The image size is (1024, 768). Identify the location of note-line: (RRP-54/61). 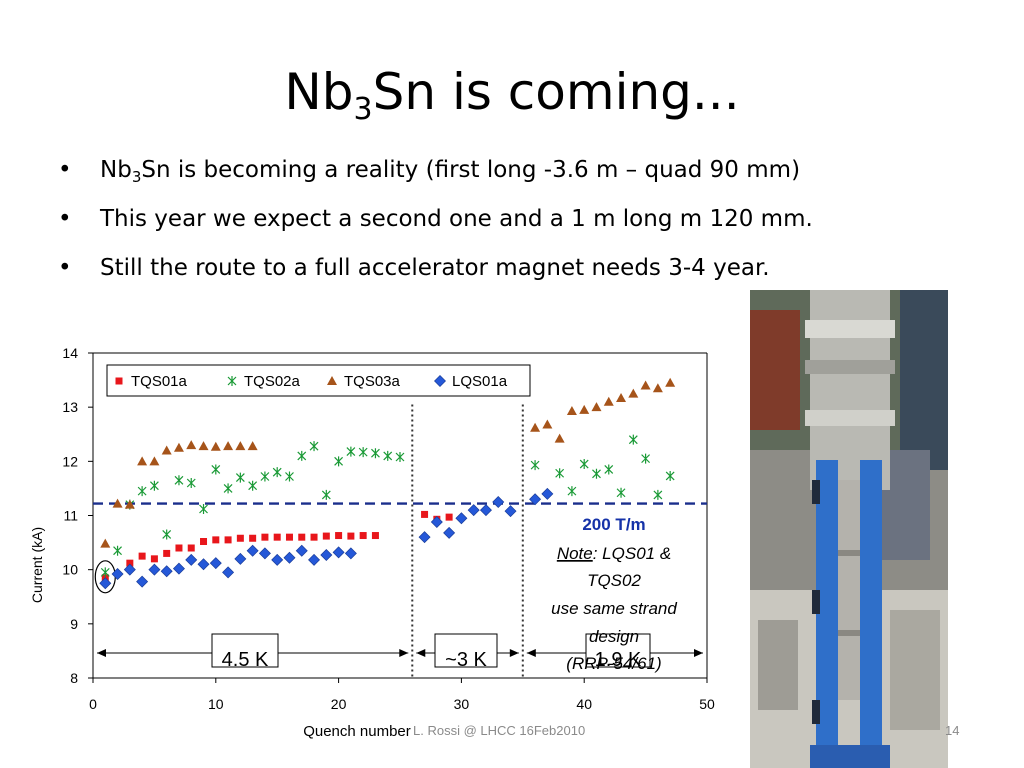
(613, 663).